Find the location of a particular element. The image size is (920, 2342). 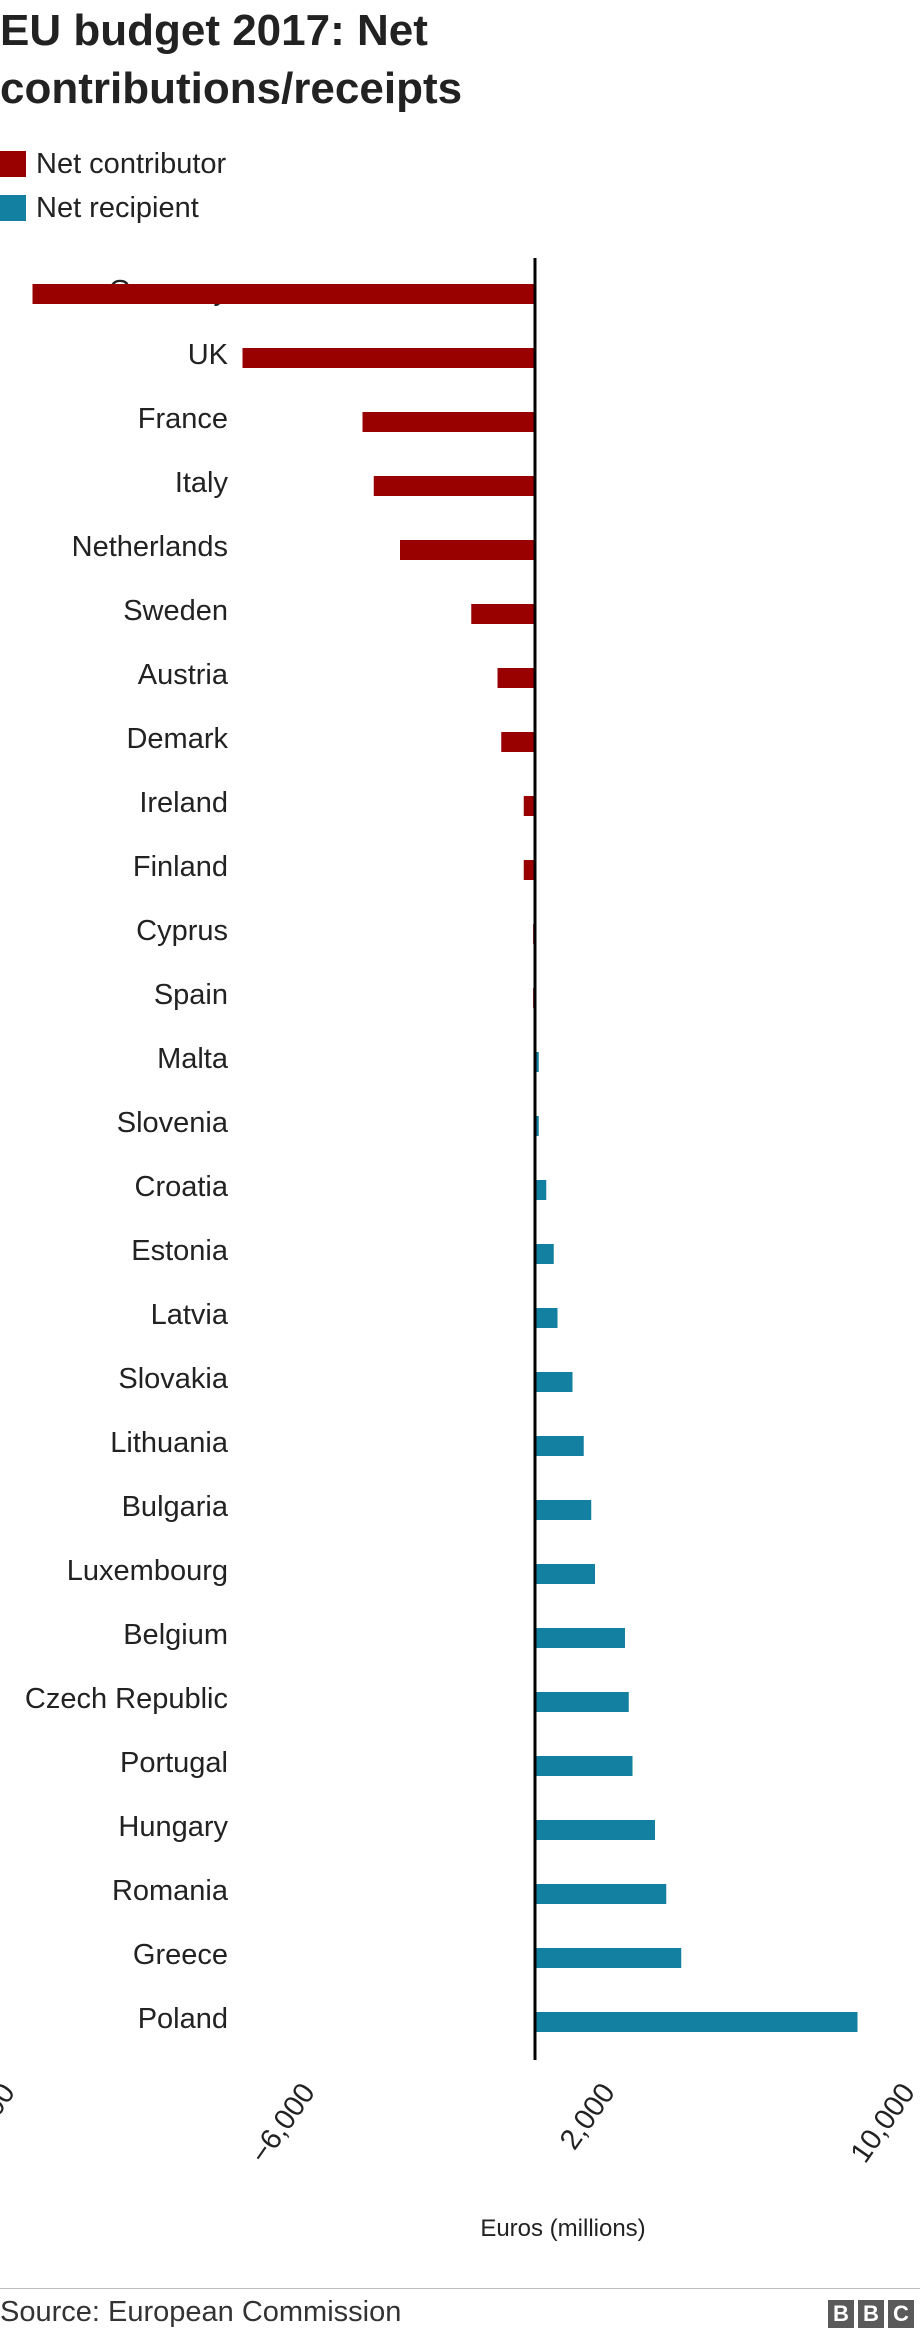

bbc-logo: B B C is located at coordinates (871, 2314).